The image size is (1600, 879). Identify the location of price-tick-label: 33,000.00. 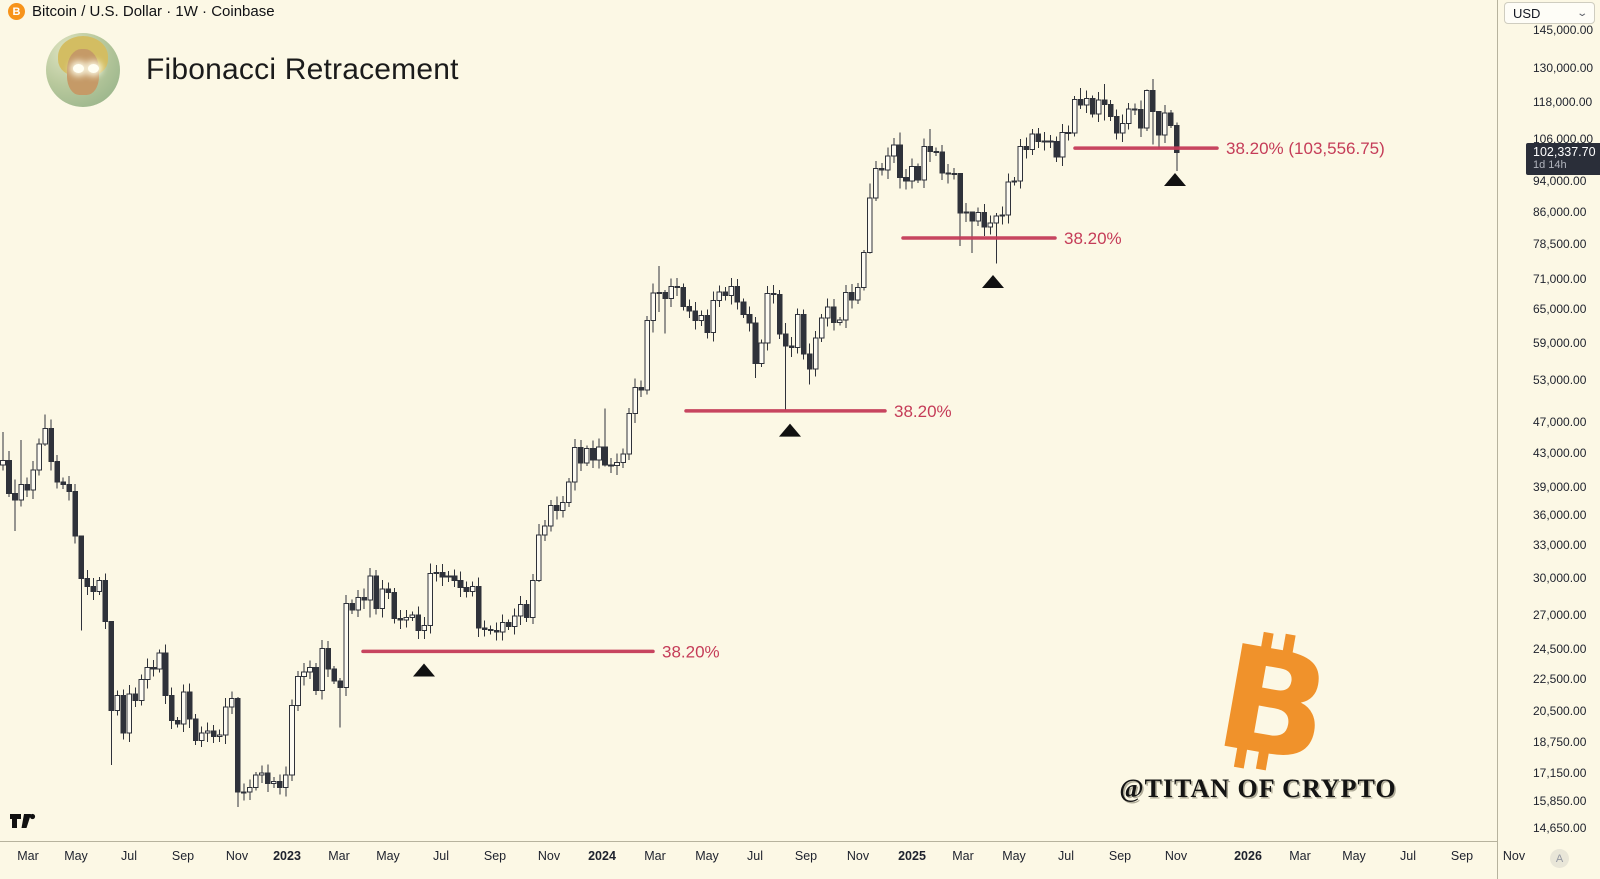
(1560, 545).